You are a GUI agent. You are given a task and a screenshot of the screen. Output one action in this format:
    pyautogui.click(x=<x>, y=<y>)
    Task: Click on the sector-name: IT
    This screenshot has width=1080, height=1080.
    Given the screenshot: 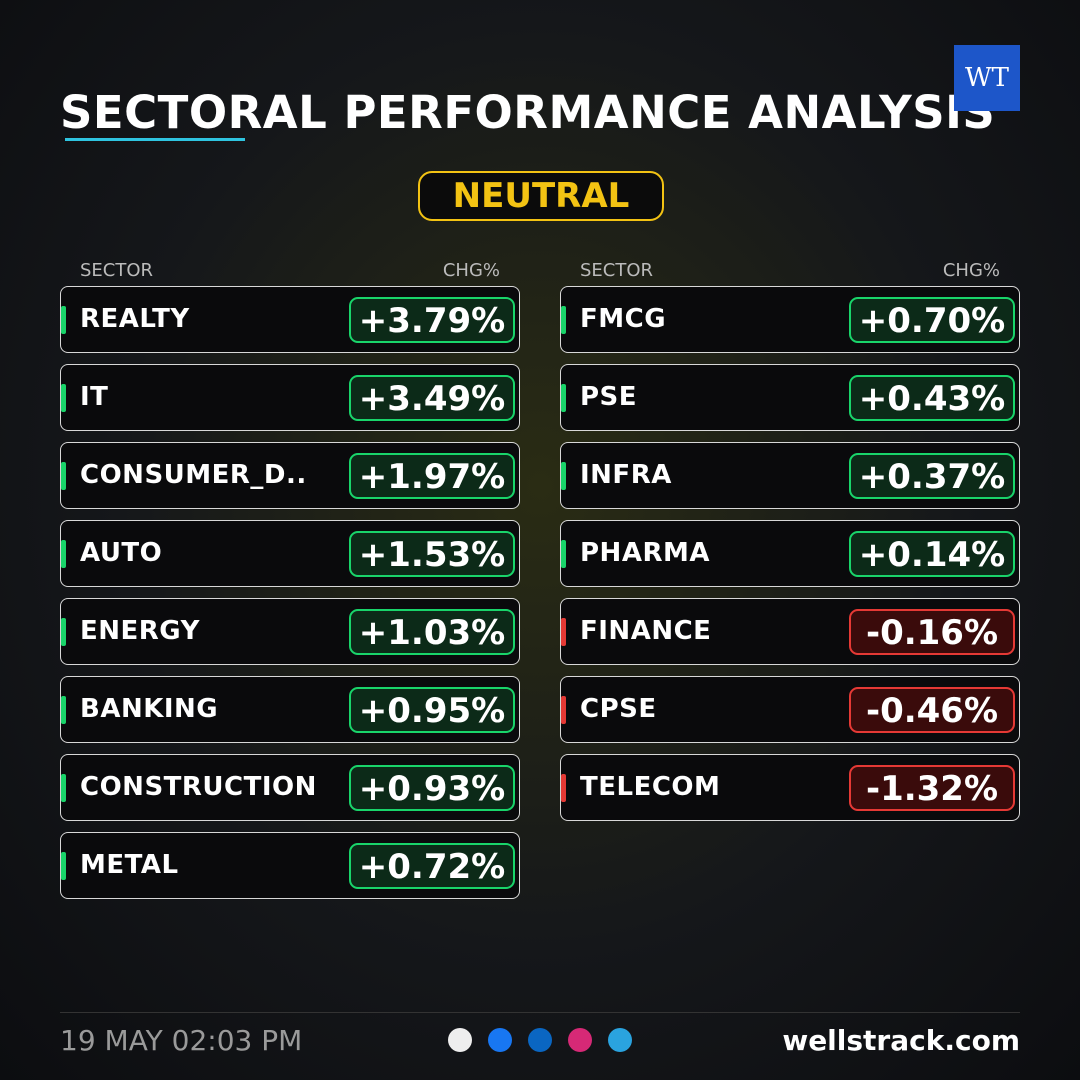 What is the action you would take?
    pyautogui.click(x=94, y=397)
    